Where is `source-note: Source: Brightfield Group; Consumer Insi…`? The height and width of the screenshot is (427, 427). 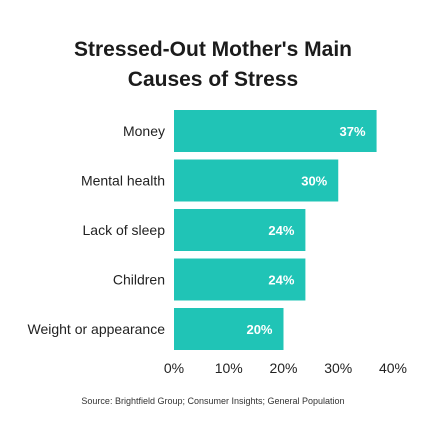 source-note: Source: Brightfield Group; Consumer Insi… is located at coordinates (212, 401).